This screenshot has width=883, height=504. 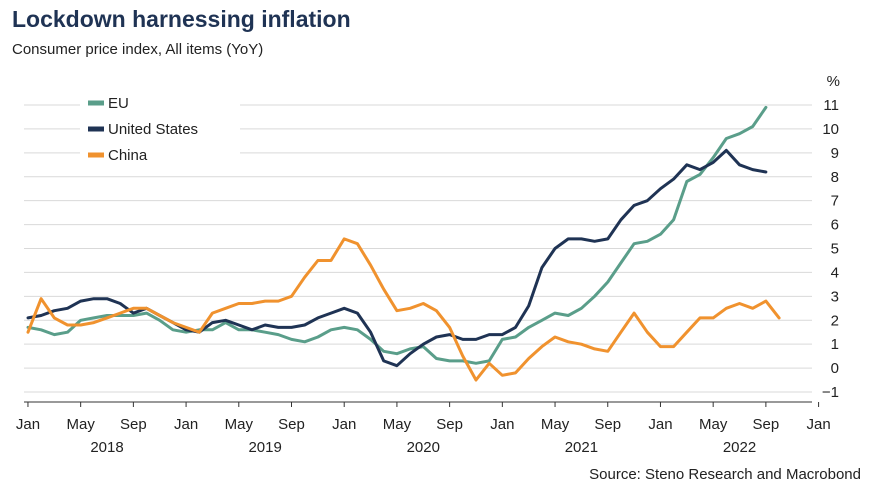 What do you see at coordinates (835, 177) in the screenshot?
I see `y-tick-label: 8` at bounding box center [835, 177].